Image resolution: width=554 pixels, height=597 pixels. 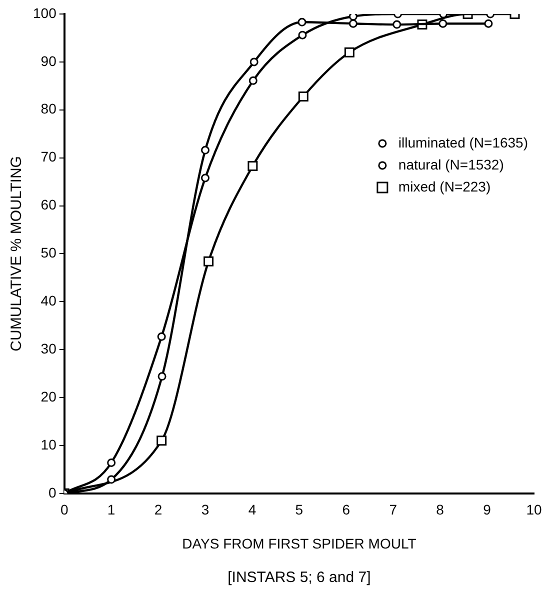 I want to click on y-tick-label: 80, so click(x=48, y=108).